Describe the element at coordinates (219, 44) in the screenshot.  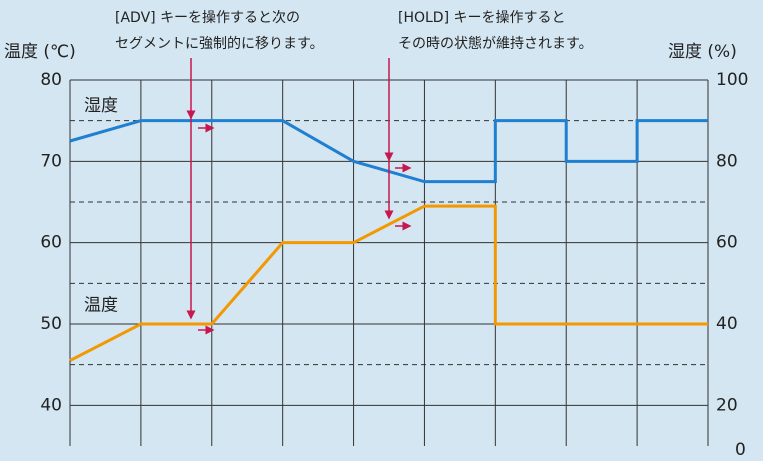
I see `annotation: セグメントに強制的に移ります。` at that location.